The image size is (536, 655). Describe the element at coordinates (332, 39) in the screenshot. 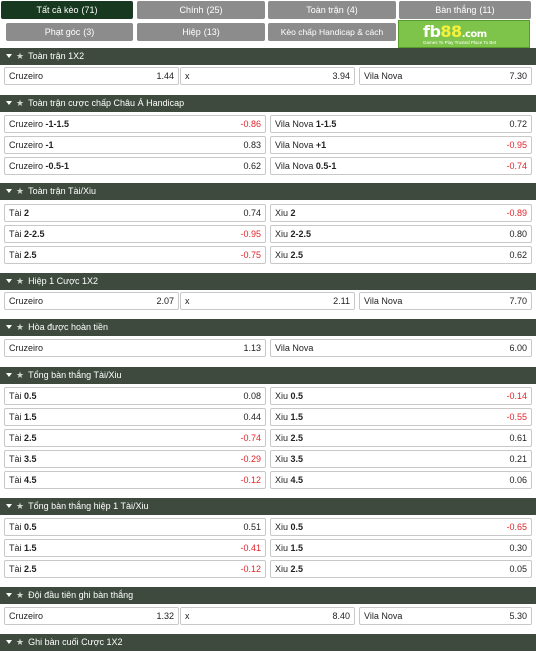

I see `tab-handicap: Kèo chấp Handicap & cách biệt(3)` at that location.